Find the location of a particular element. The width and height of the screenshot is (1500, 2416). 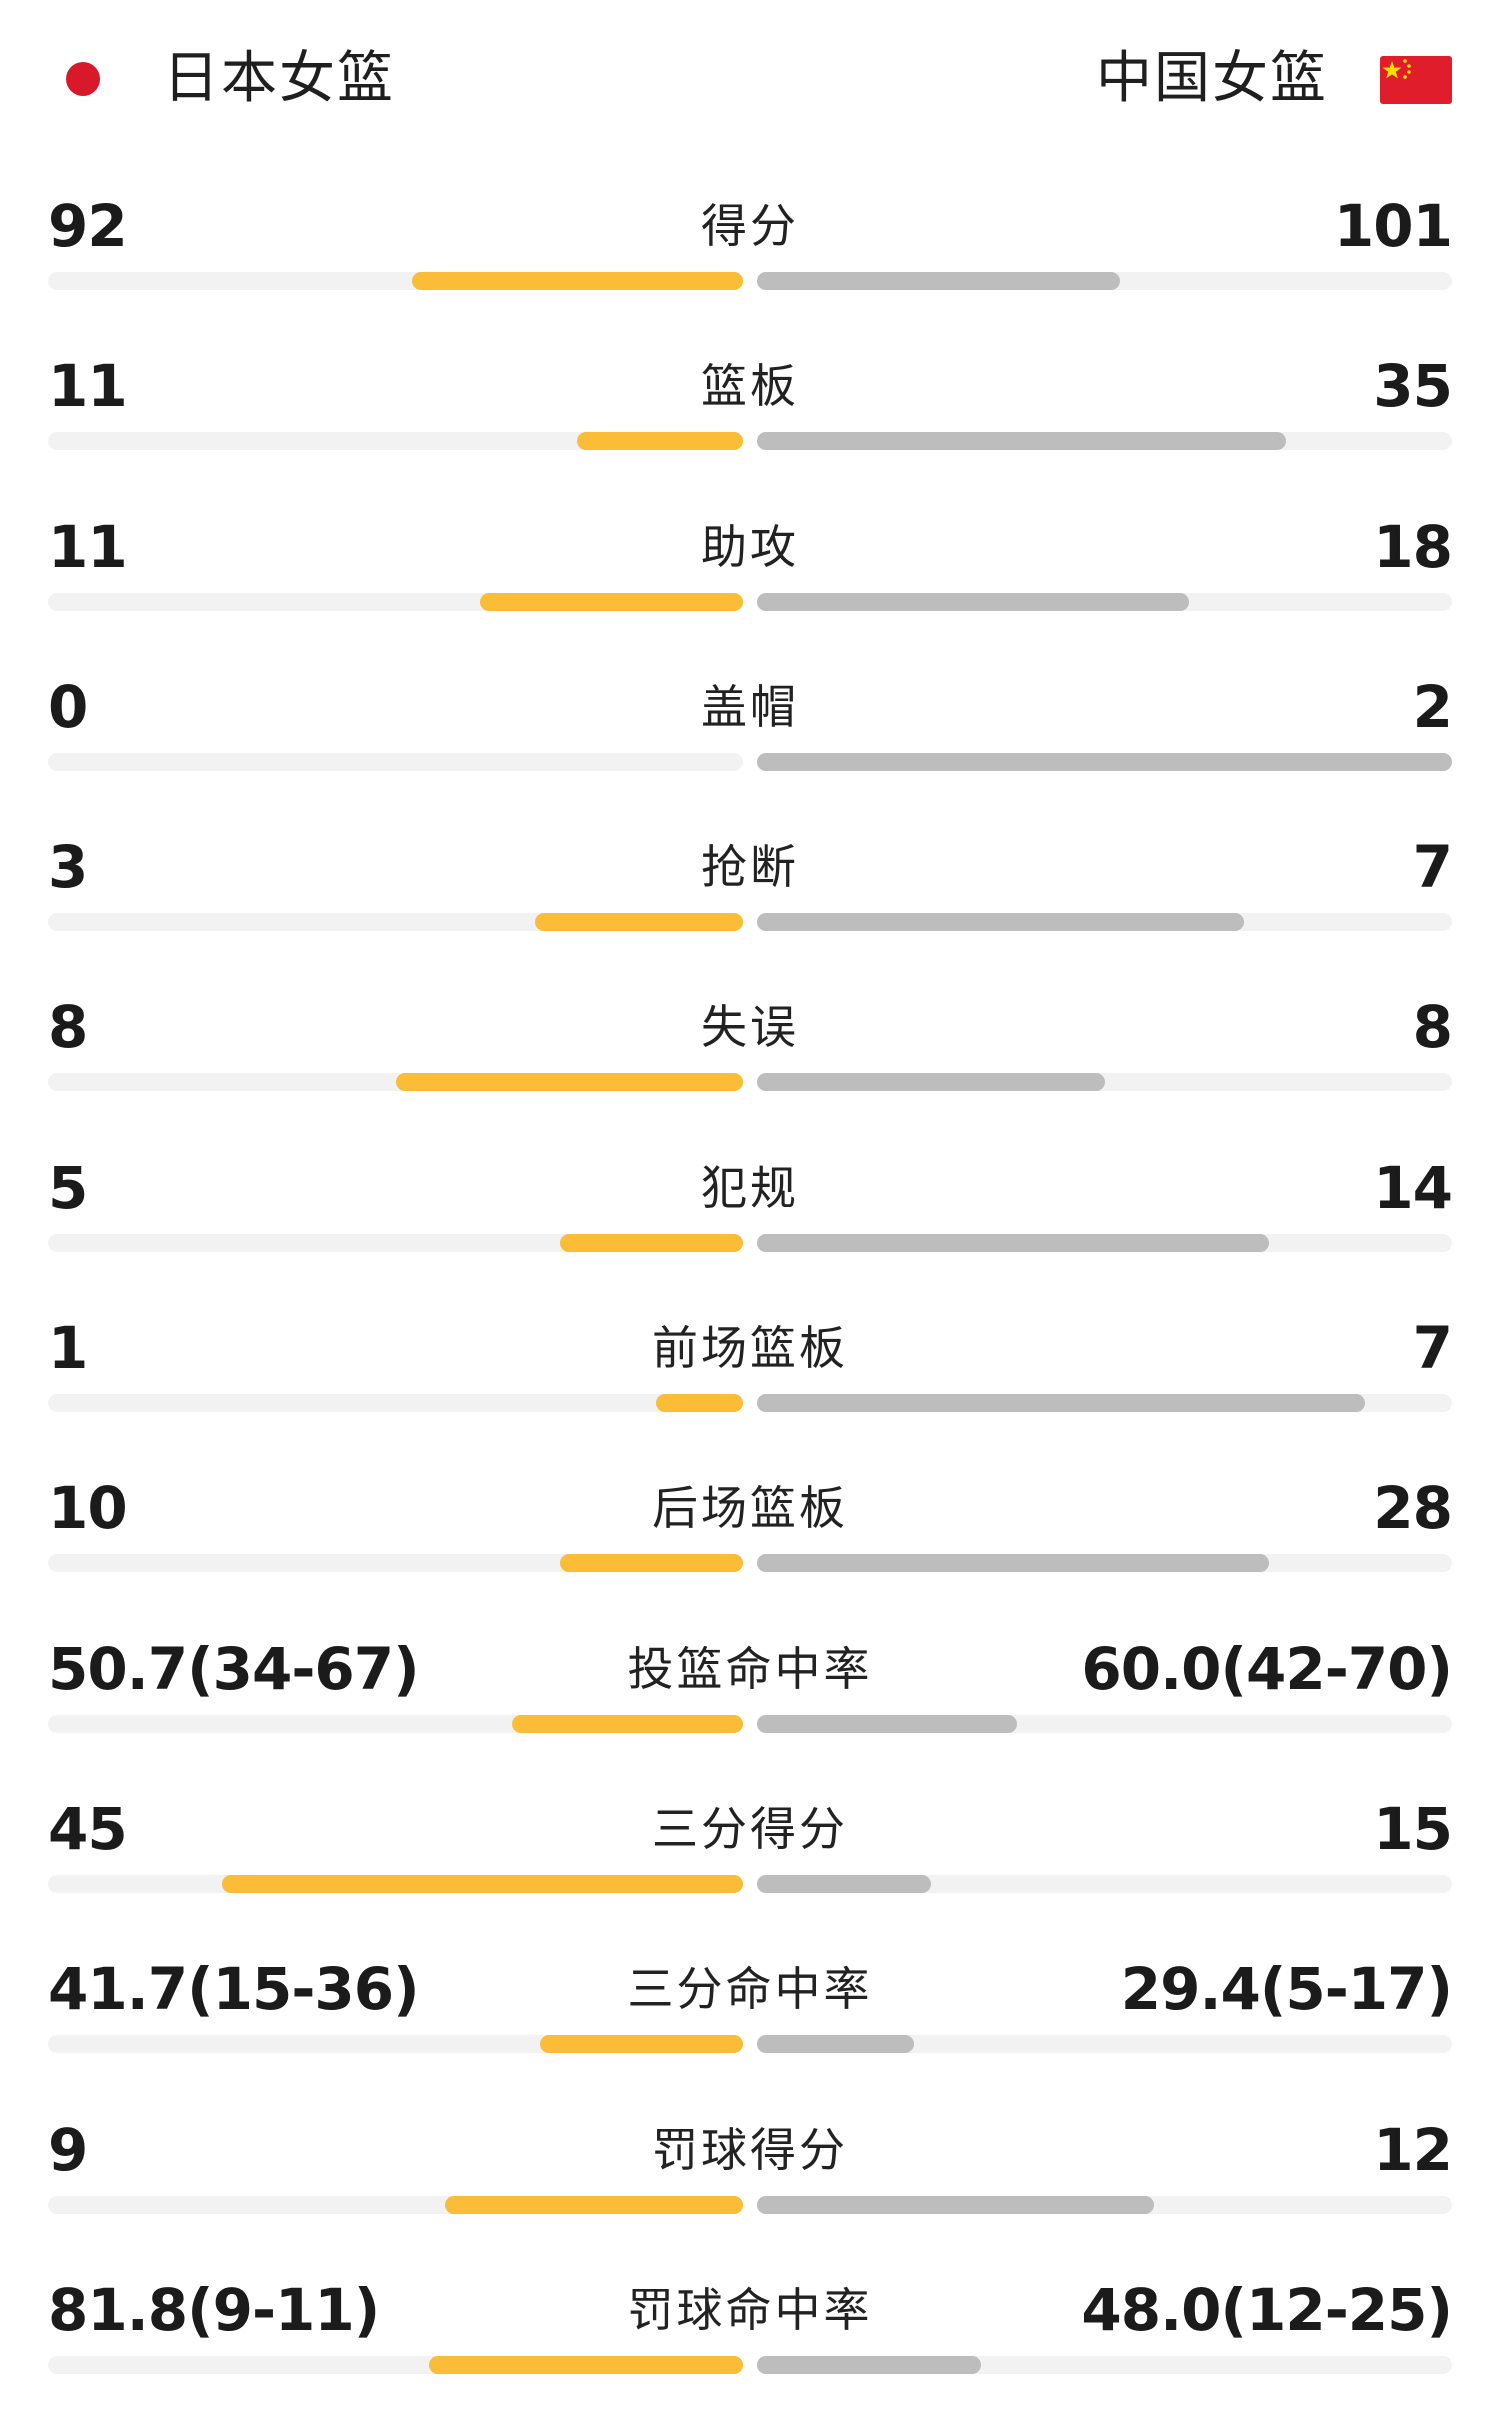

stat-label: 犯规 is located at coordinates (750, 1187).